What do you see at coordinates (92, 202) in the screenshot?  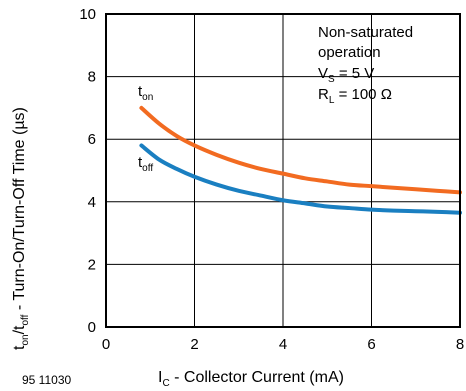 I see `y-tick-label: 4` at bounding box center [92, 202].